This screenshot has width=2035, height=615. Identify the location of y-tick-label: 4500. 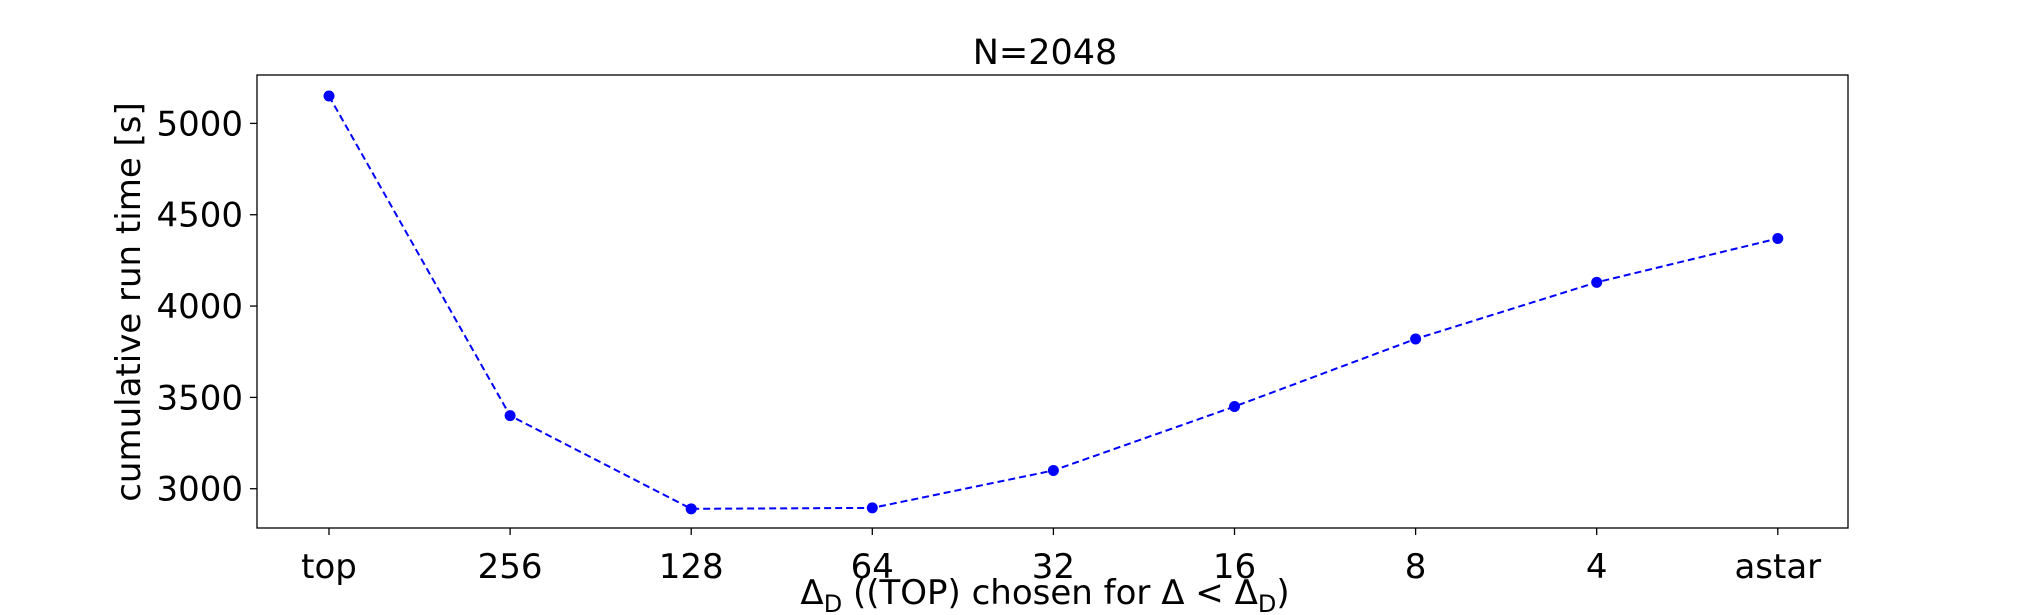
(199, 216).